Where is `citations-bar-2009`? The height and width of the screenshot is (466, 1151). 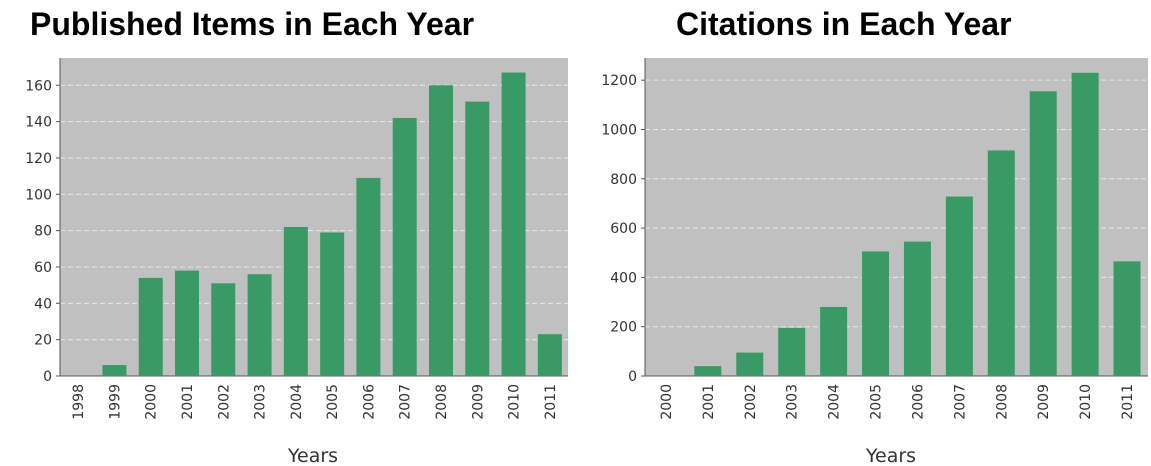
citations-bar-2009 is located at coordinates (1043, 234).